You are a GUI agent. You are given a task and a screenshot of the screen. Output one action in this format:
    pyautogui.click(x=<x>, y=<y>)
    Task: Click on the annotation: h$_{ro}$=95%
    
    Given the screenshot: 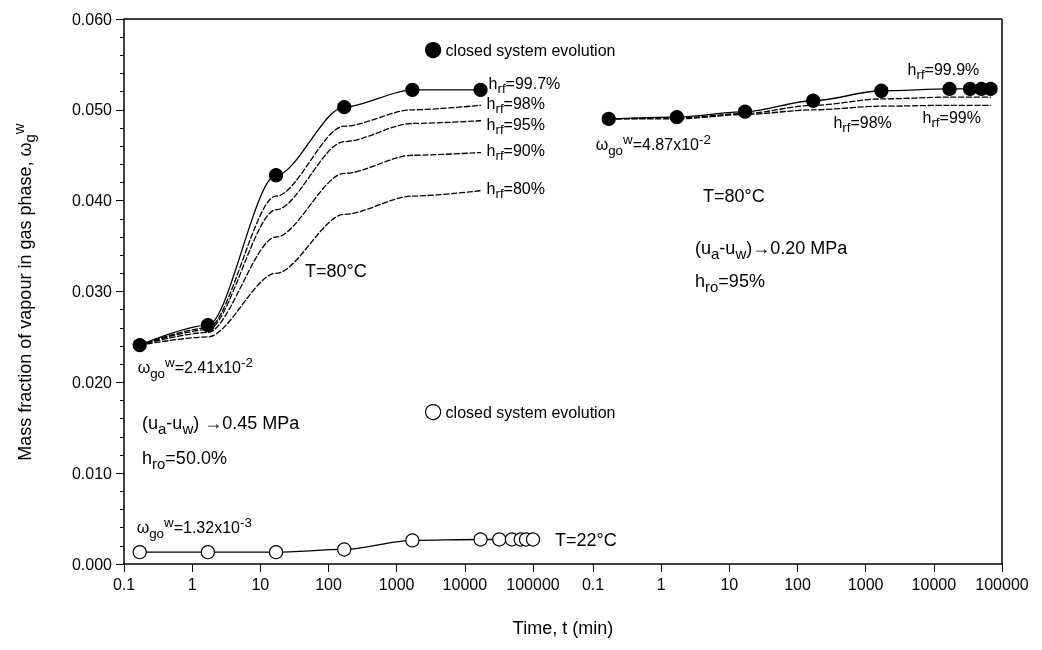 What is the action you would take?
    pyautogui.click(x=730, y=283)
    